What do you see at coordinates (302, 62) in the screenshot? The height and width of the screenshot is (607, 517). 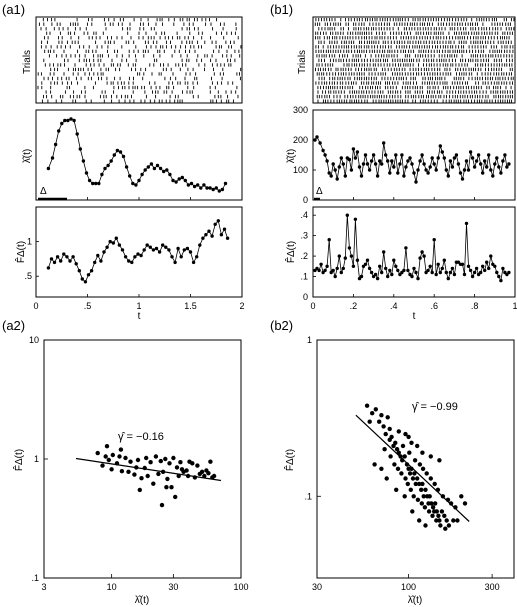 I see `ylabel-trials-b1: Trials` at bounding box center [302, 62].